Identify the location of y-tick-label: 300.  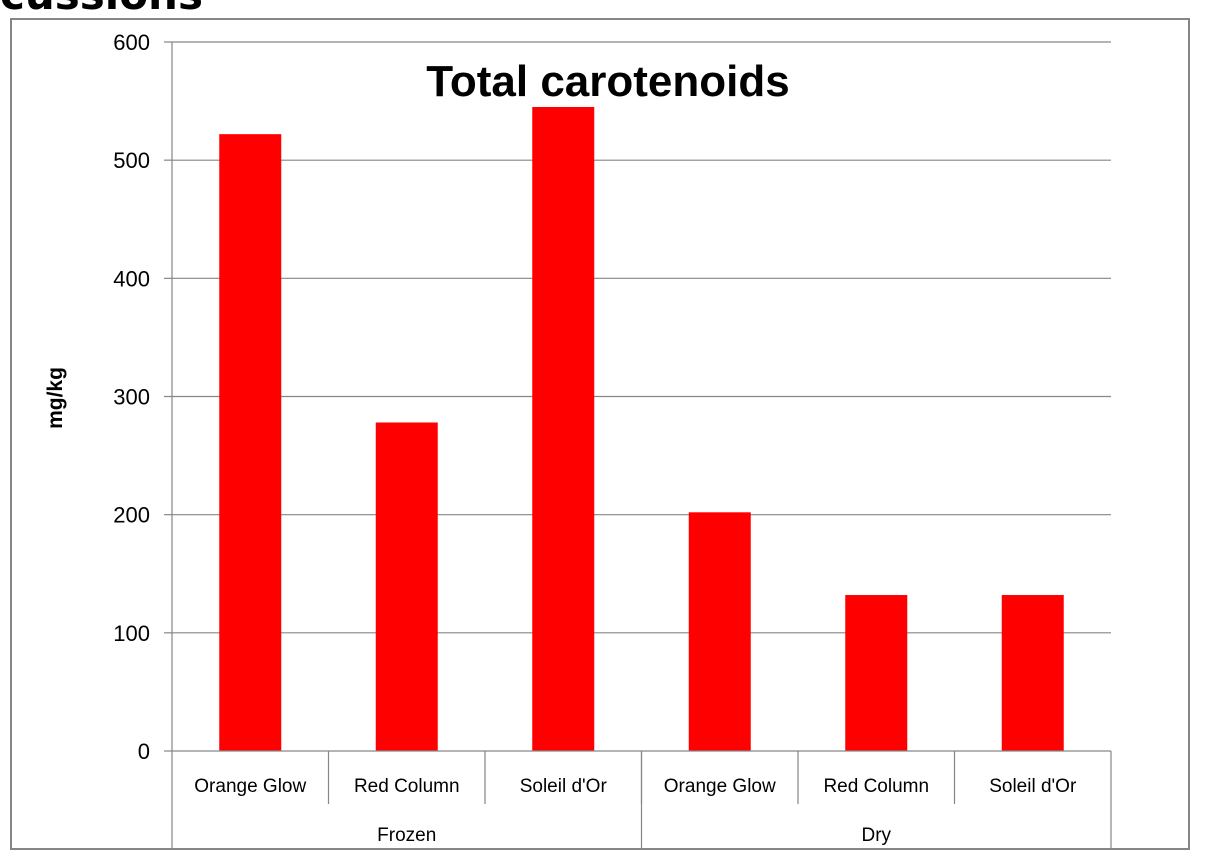
(131, 397).